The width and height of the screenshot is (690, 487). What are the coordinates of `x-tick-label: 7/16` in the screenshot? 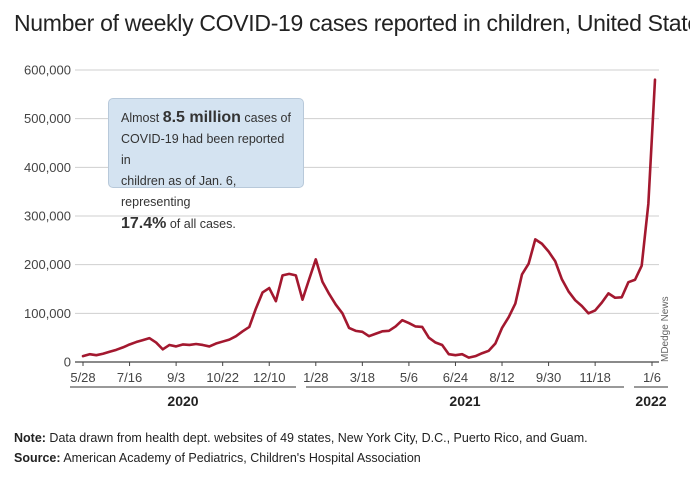 It's located at (129, 377).